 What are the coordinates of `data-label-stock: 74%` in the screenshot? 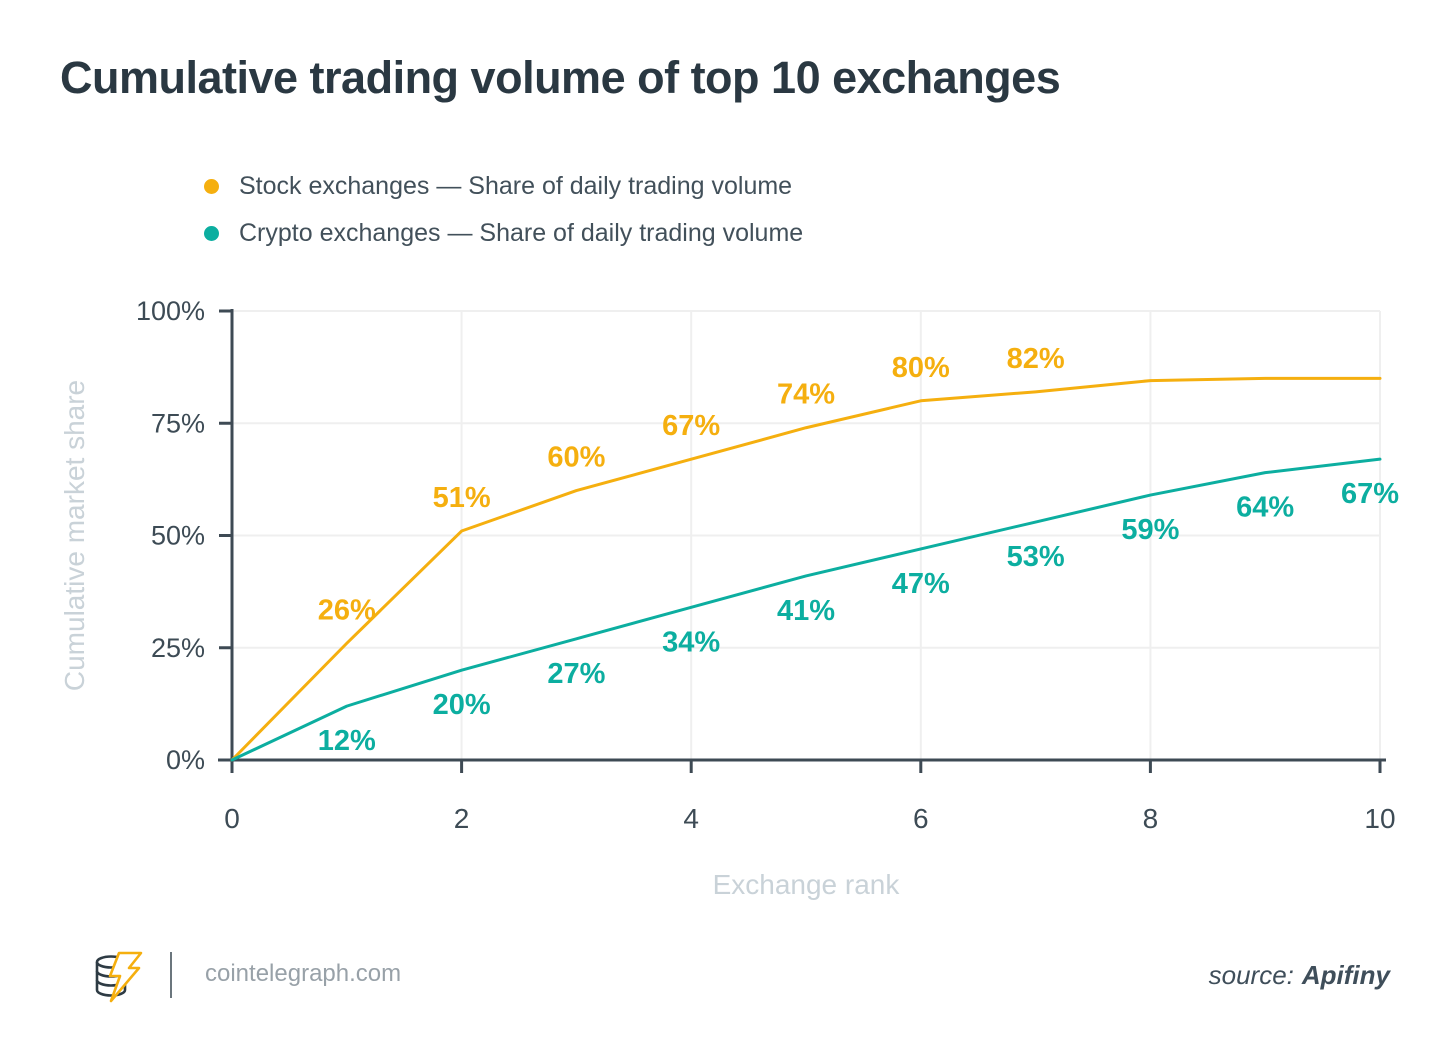 It's located at (806, 395).